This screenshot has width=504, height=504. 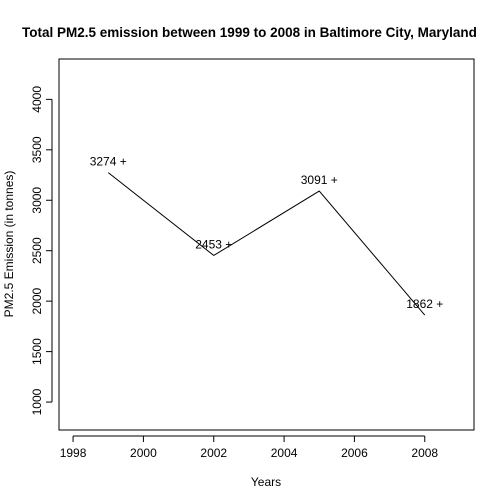 I want to click on y-axis-label: PM2.5 Emission (in tonnes), so click(x=9, y=244).